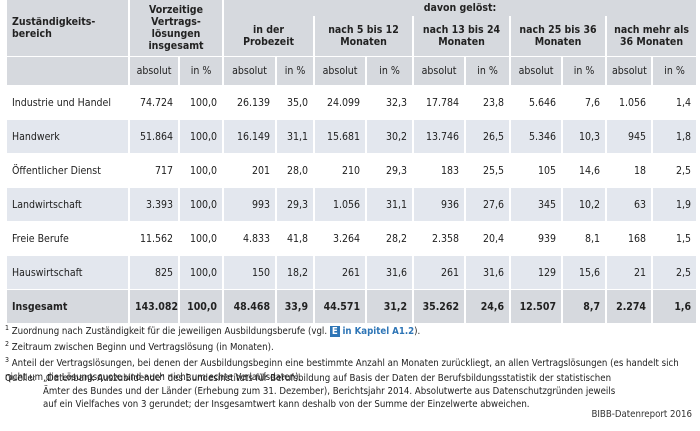 This screenshot has height=431, width=700. I want to click on row-label: Öffentlicher Dienst, so click(67, 170).